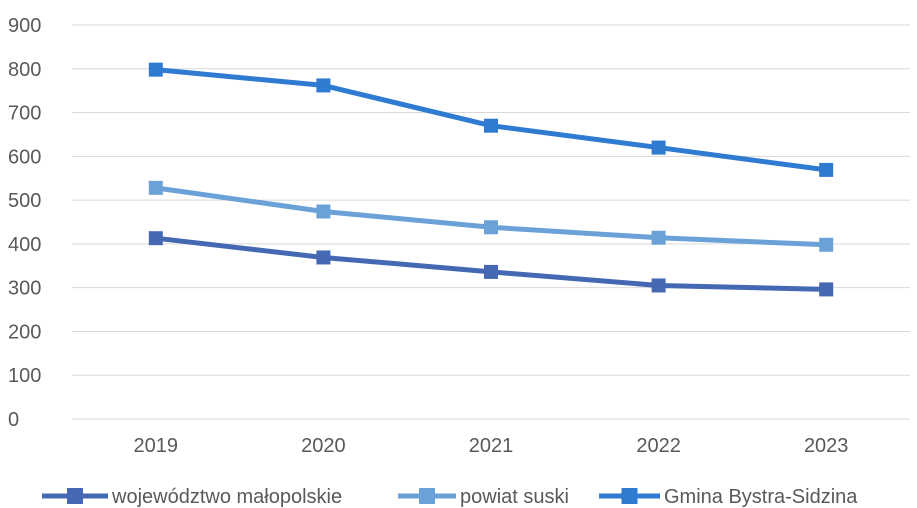 The height and width of the screenshot is (508, 917). I want to click on x-tick-label: 2020, so click(323, 446).